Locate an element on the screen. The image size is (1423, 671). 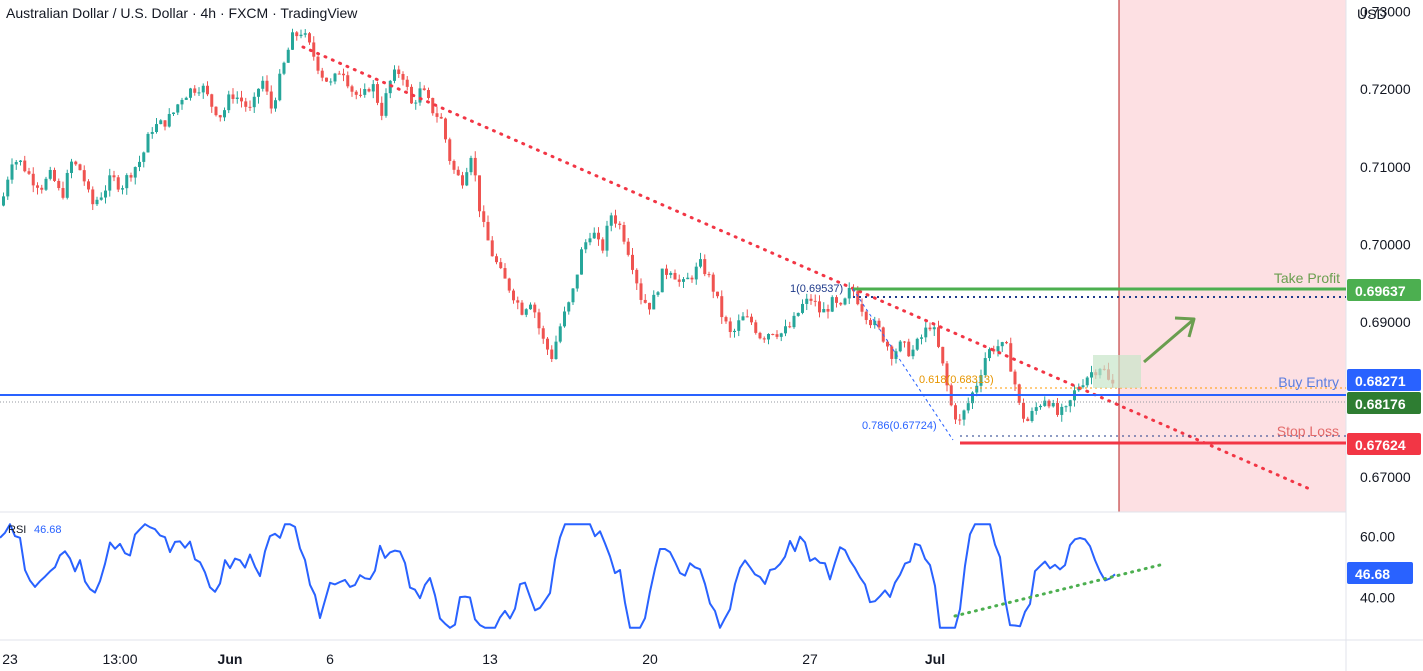
rsi-tick-label: 40.00 is located at coordinates (1377, 597).